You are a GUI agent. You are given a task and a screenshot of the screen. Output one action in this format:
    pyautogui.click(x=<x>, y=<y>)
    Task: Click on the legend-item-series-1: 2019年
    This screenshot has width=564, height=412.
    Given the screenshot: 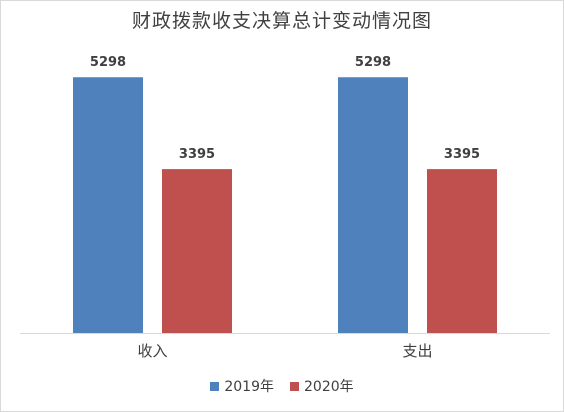 What is the action you would take?
    pyautogui.click(x=242, y=386)
    